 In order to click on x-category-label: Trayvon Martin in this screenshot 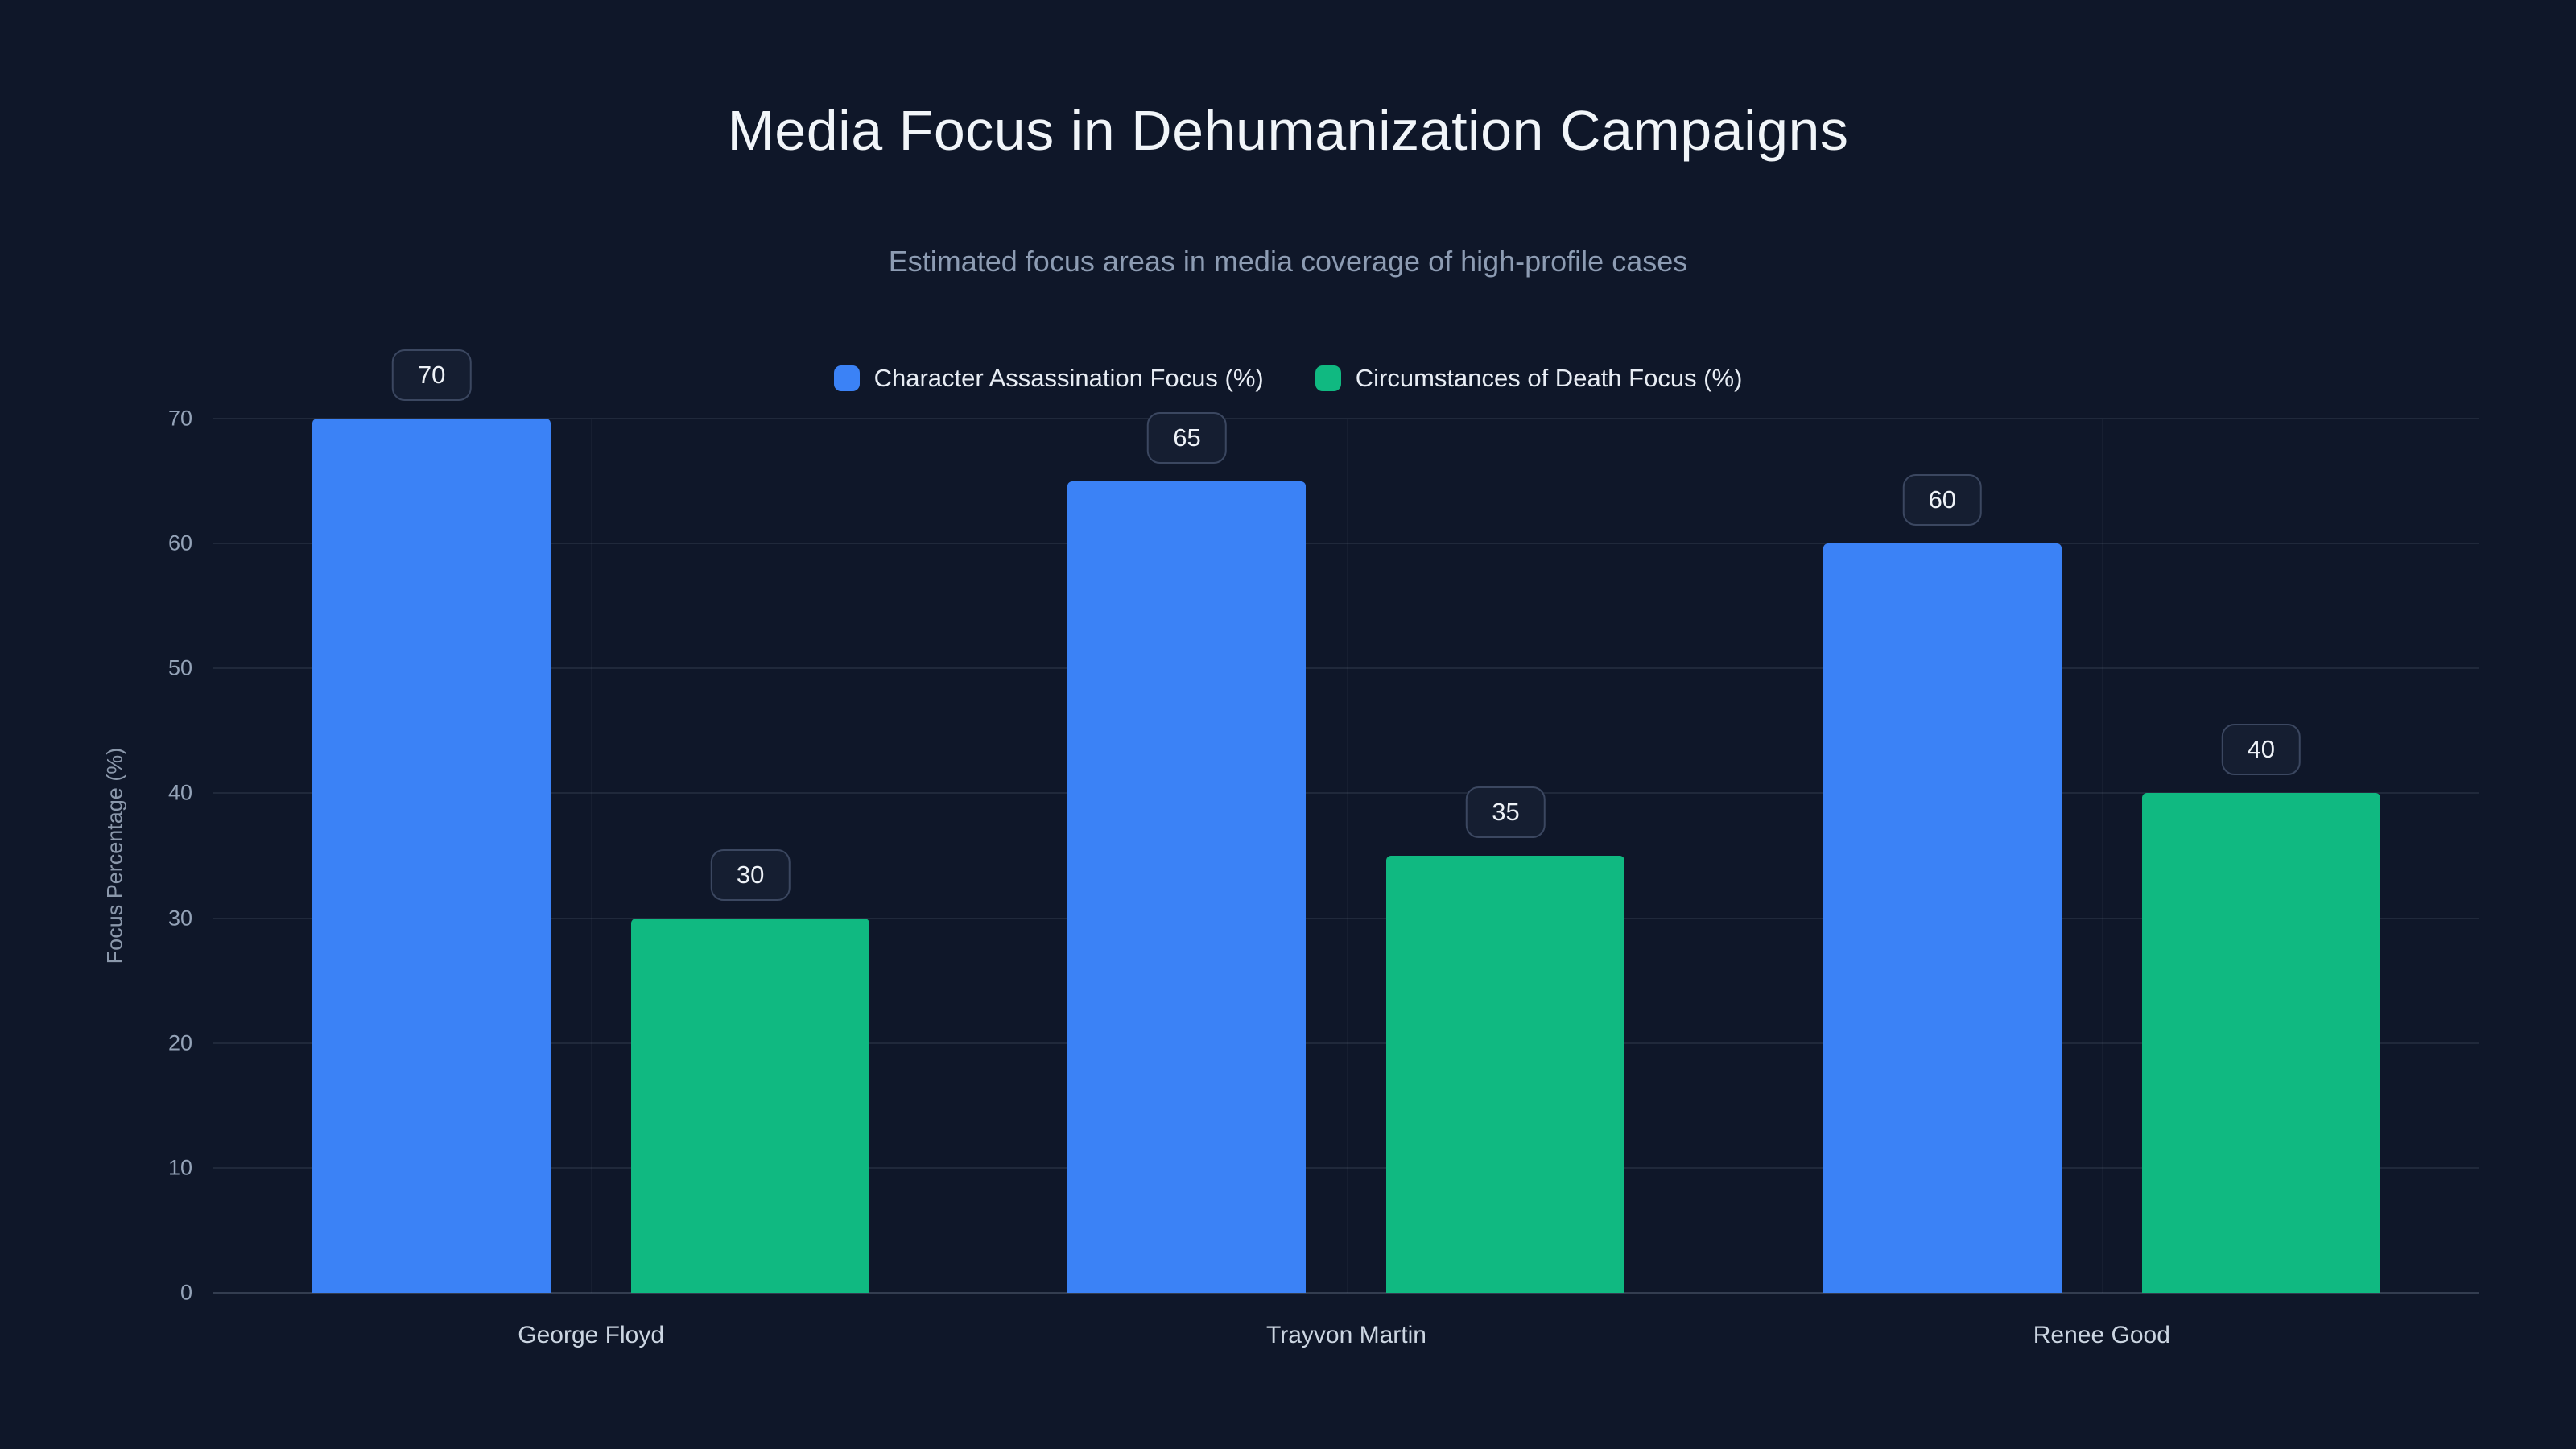, I will do `click(1346, 1335)`.